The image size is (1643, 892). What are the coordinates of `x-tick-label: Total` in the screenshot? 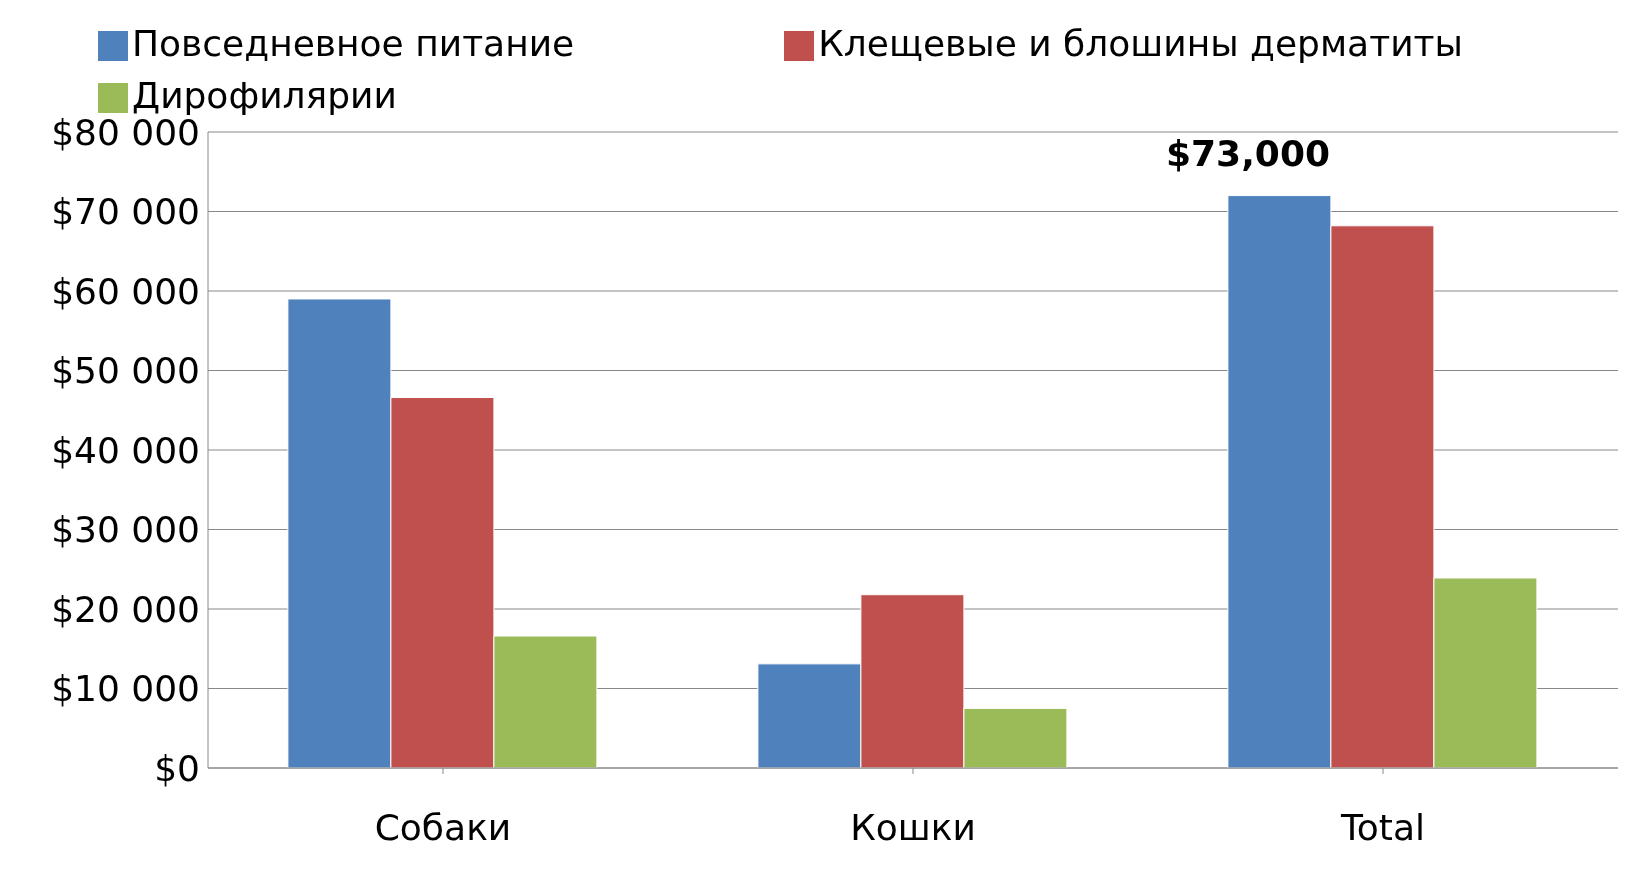 It's located at (1382, 827).